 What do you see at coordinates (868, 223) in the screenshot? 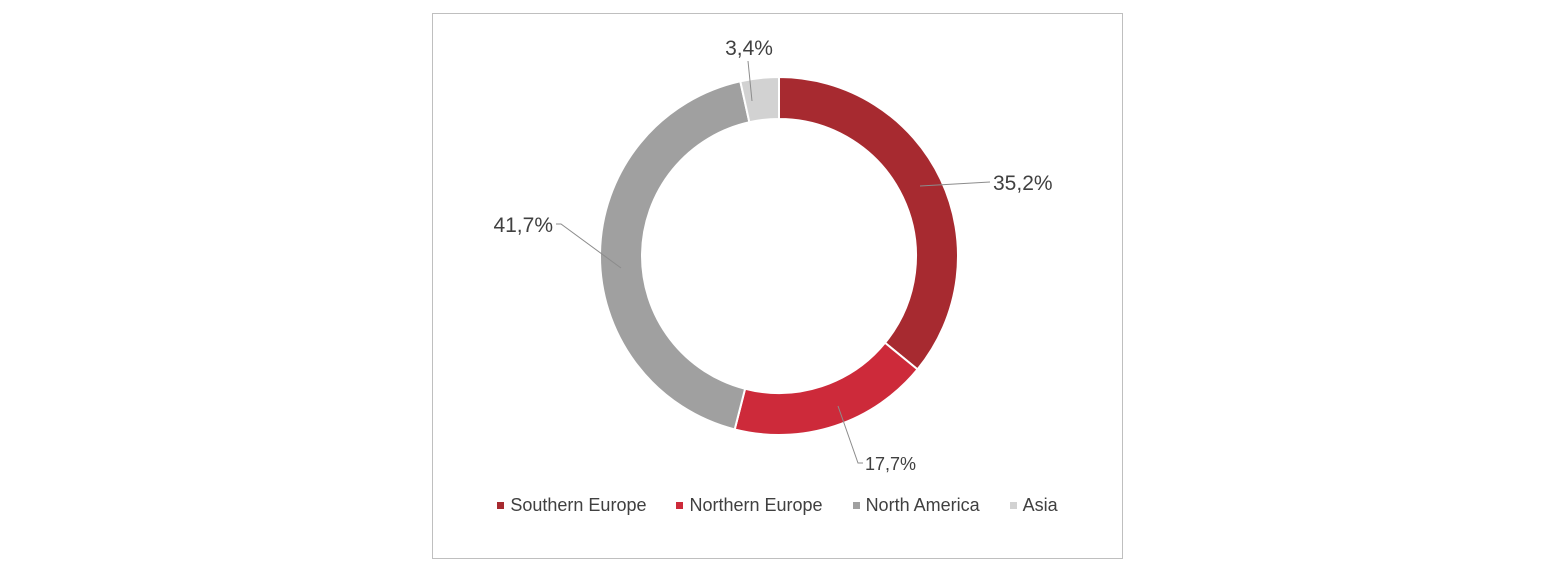
I see `donut-slice-southern-europe` at bounding box center [868, 223].